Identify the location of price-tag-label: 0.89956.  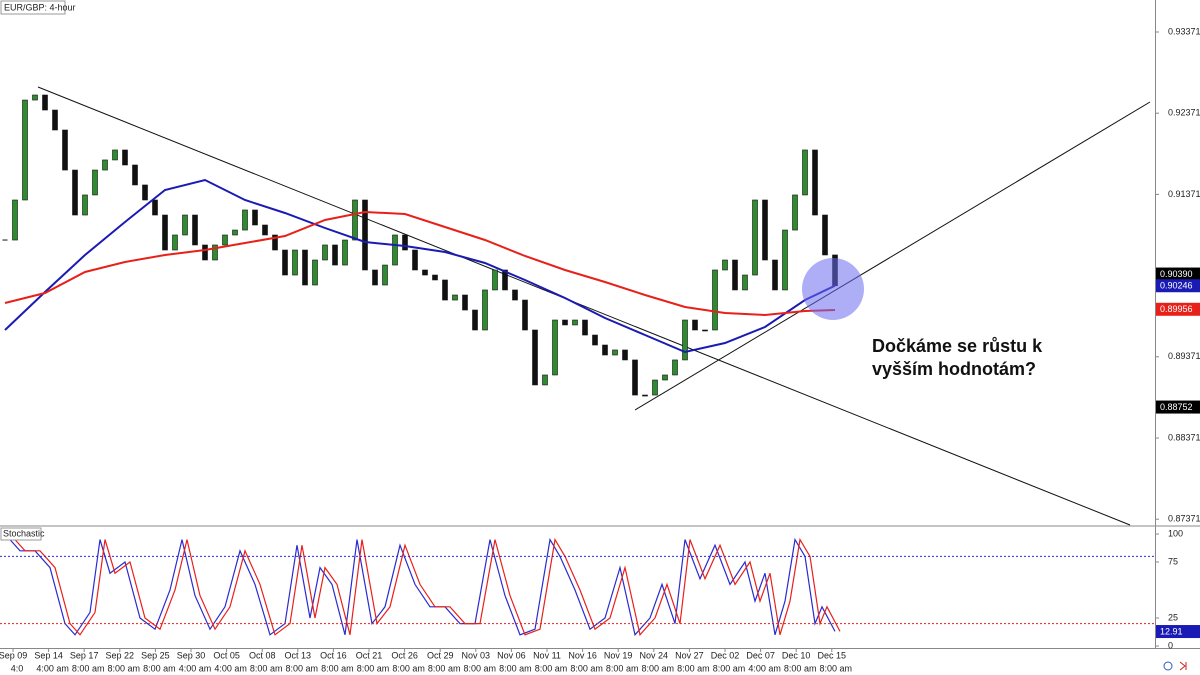
(1176, 309).